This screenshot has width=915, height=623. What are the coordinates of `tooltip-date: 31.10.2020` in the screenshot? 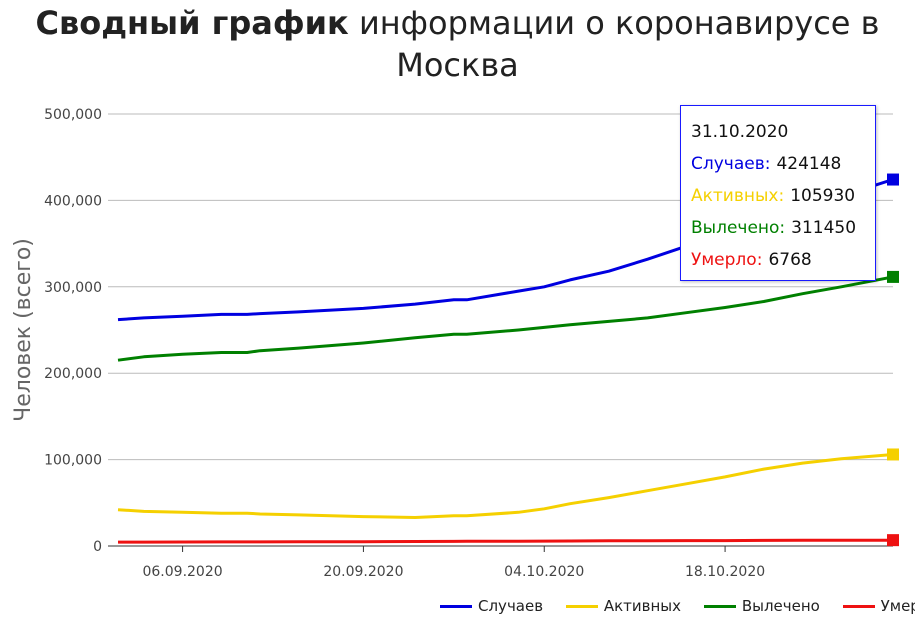 It's located at (740, 132).